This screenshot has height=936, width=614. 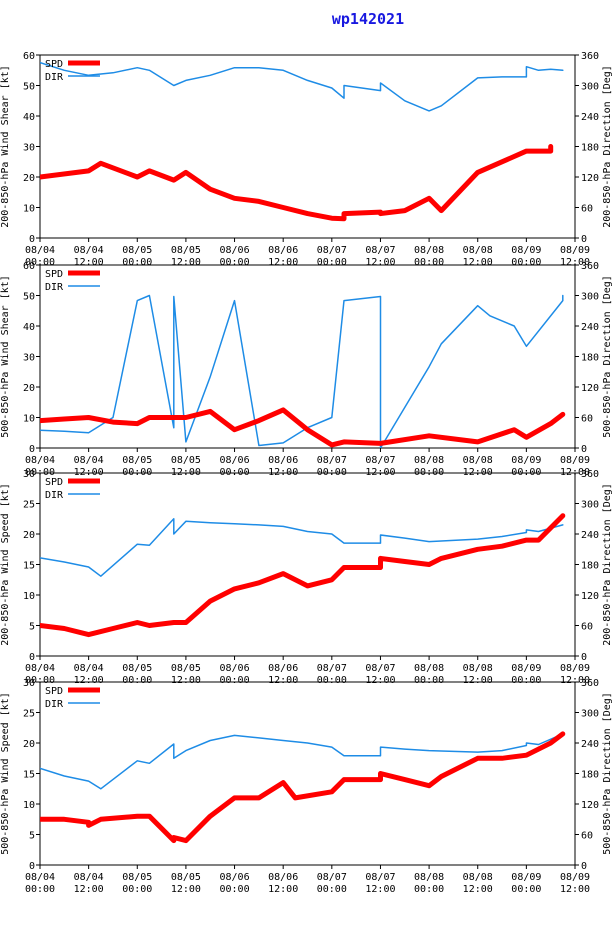 What do you see at coordinates (302, 371) in the screenshot?
I see `dir-series-line` at bounding box center [302, 371].